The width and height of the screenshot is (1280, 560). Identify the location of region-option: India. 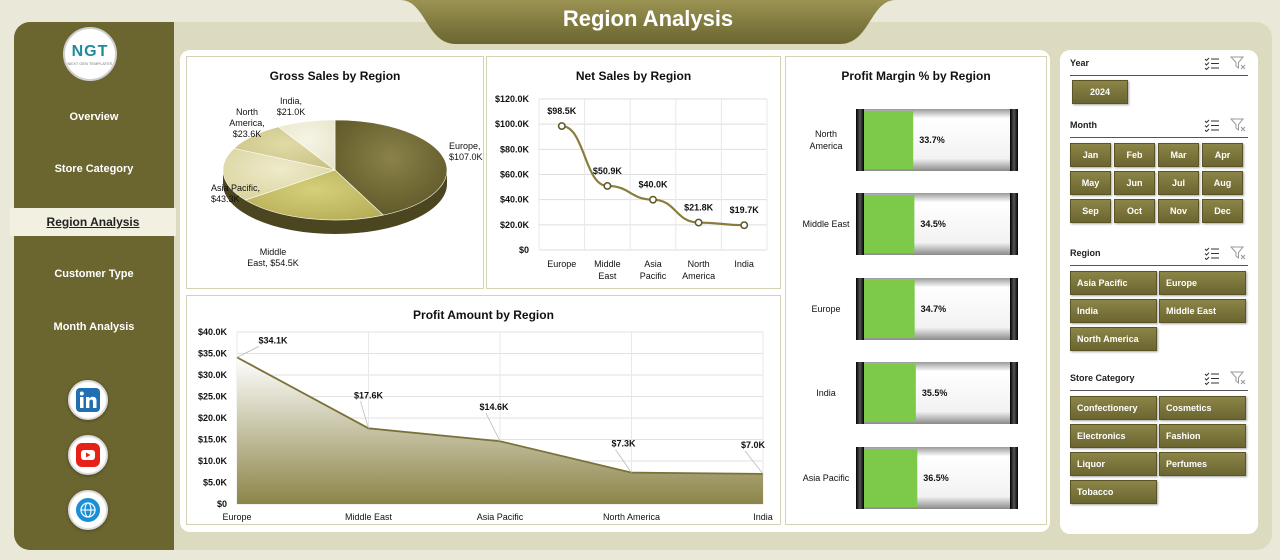
(1113, 311).